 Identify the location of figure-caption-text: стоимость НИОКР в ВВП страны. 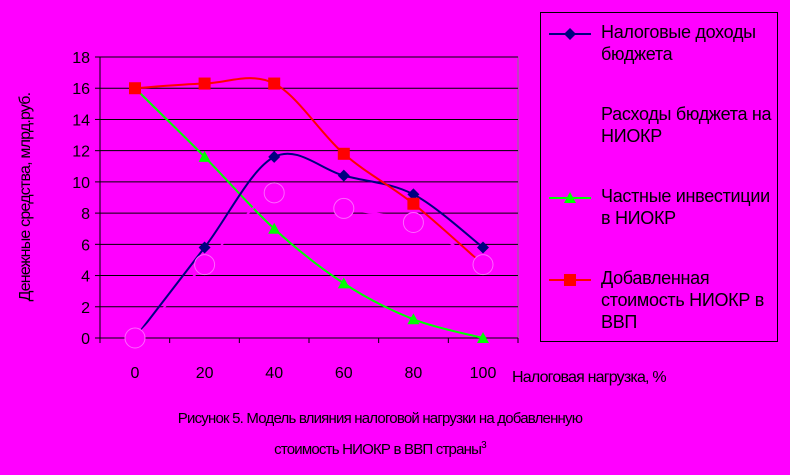
(378, 449).